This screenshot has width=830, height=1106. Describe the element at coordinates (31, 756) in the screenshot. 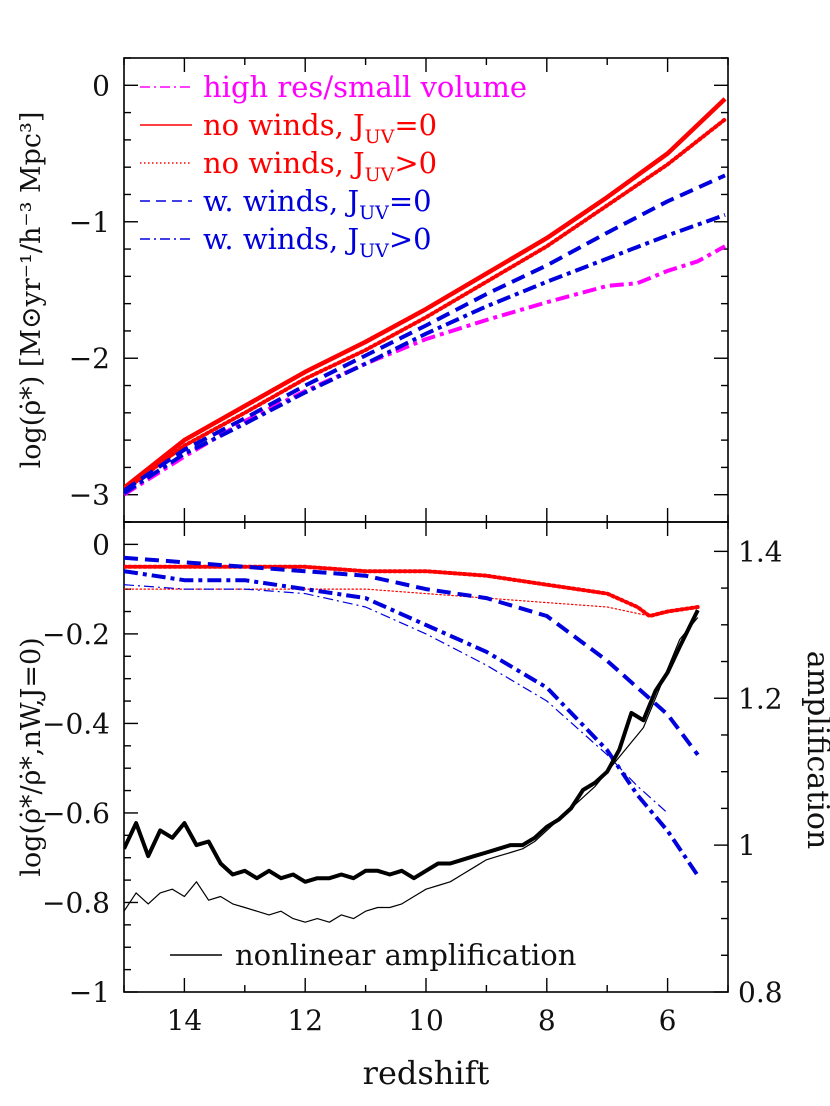

I see `y-axis-label: log(ρ̇*/ρ̇*,nW,J=0)` at that location.